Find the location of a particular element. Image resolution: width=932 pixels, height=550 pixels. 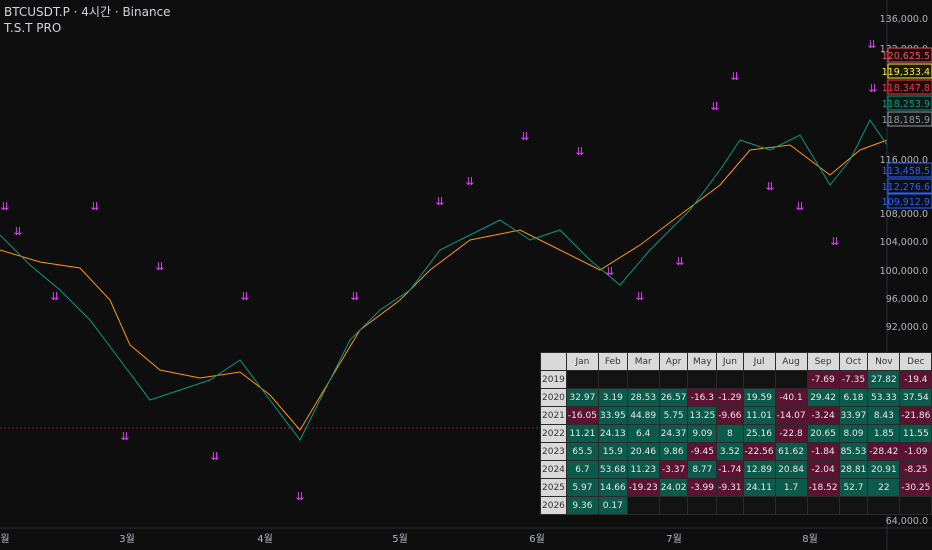

time-label: 5월 is located at coordinates (400, 539).